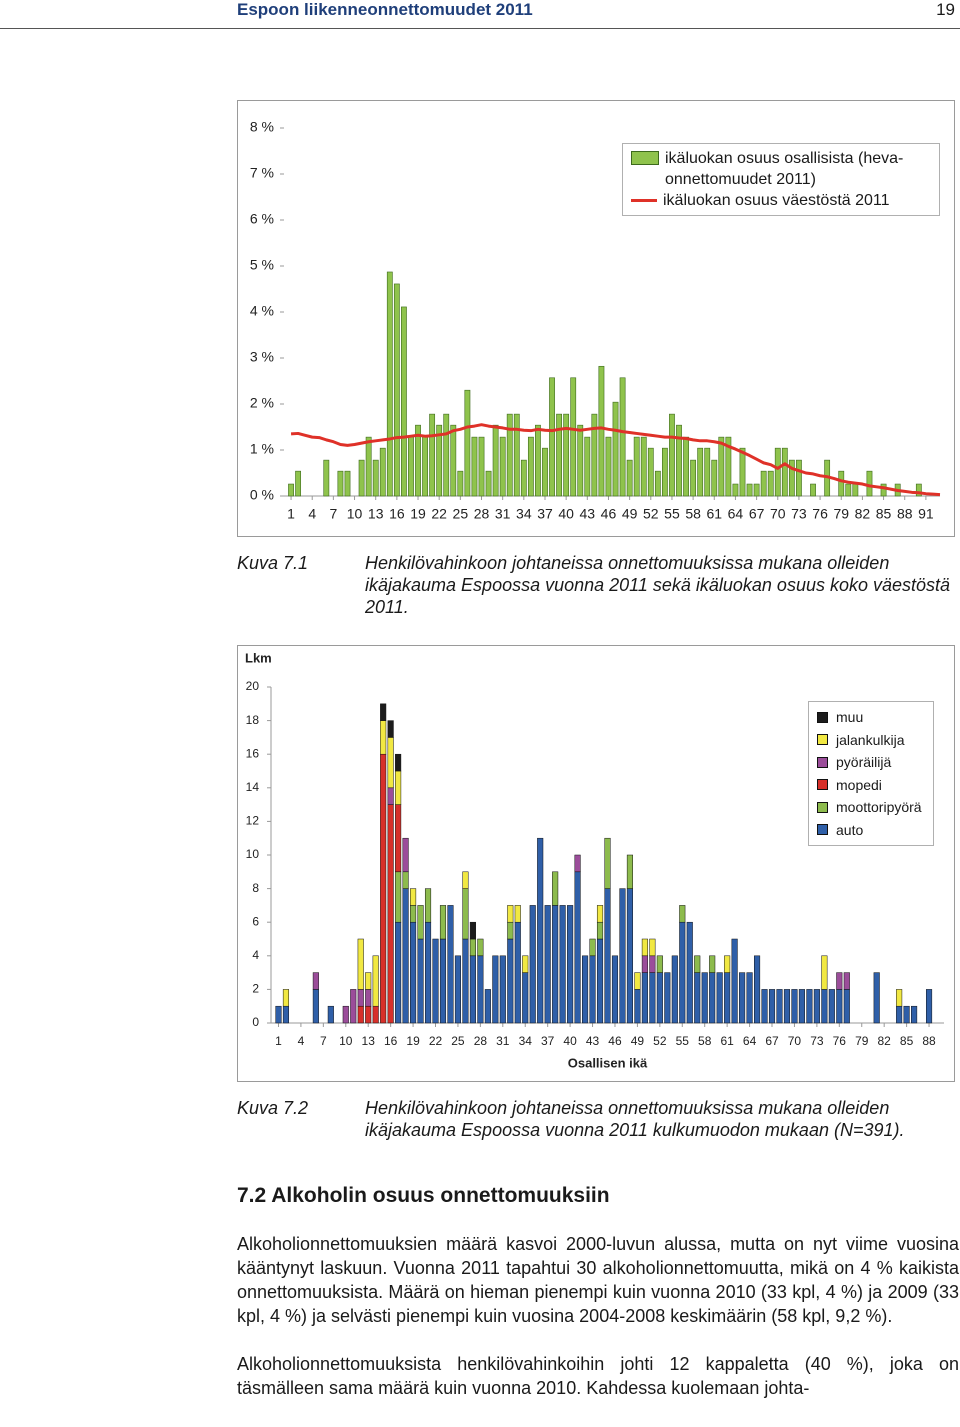  Describe the element at coordinates (253, 821) in the screenshot. I see `y-tick-label: 12` at that location.